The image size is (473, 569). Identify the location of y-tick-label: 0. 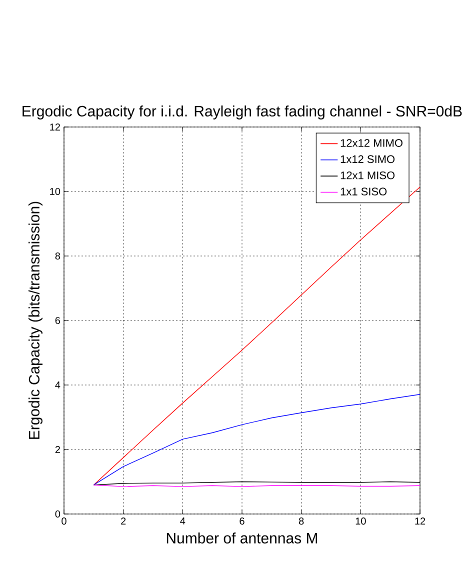
(57, 514).